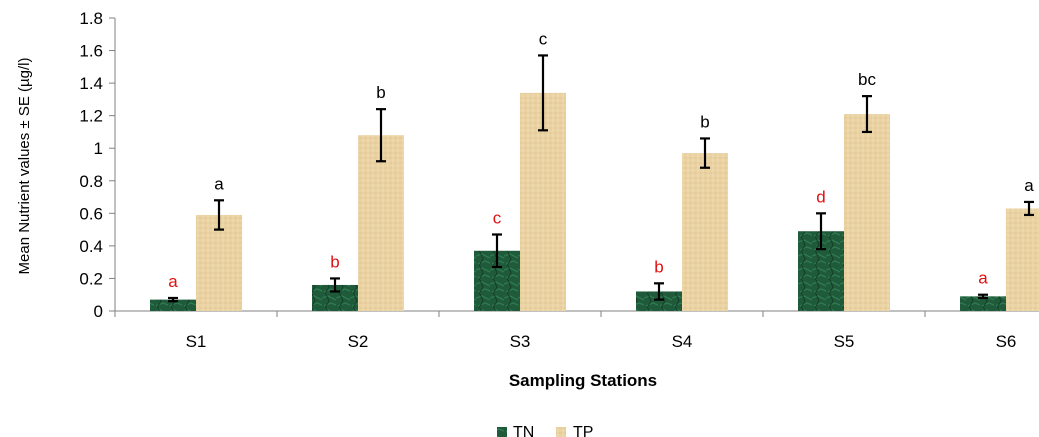 The image size is (1039, 437). I want to click on x-tick-label: S4, so click(682, 341).